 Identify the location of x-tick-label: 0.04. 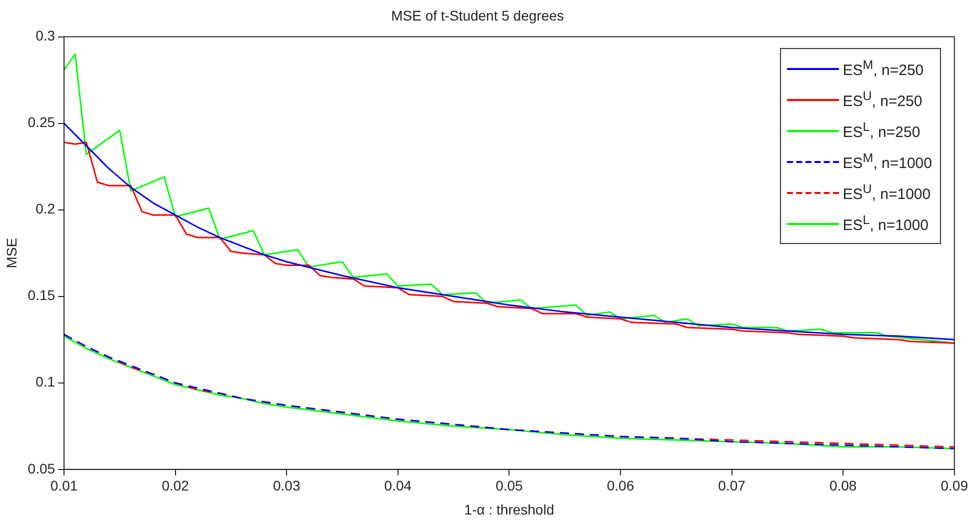
(398, 486).